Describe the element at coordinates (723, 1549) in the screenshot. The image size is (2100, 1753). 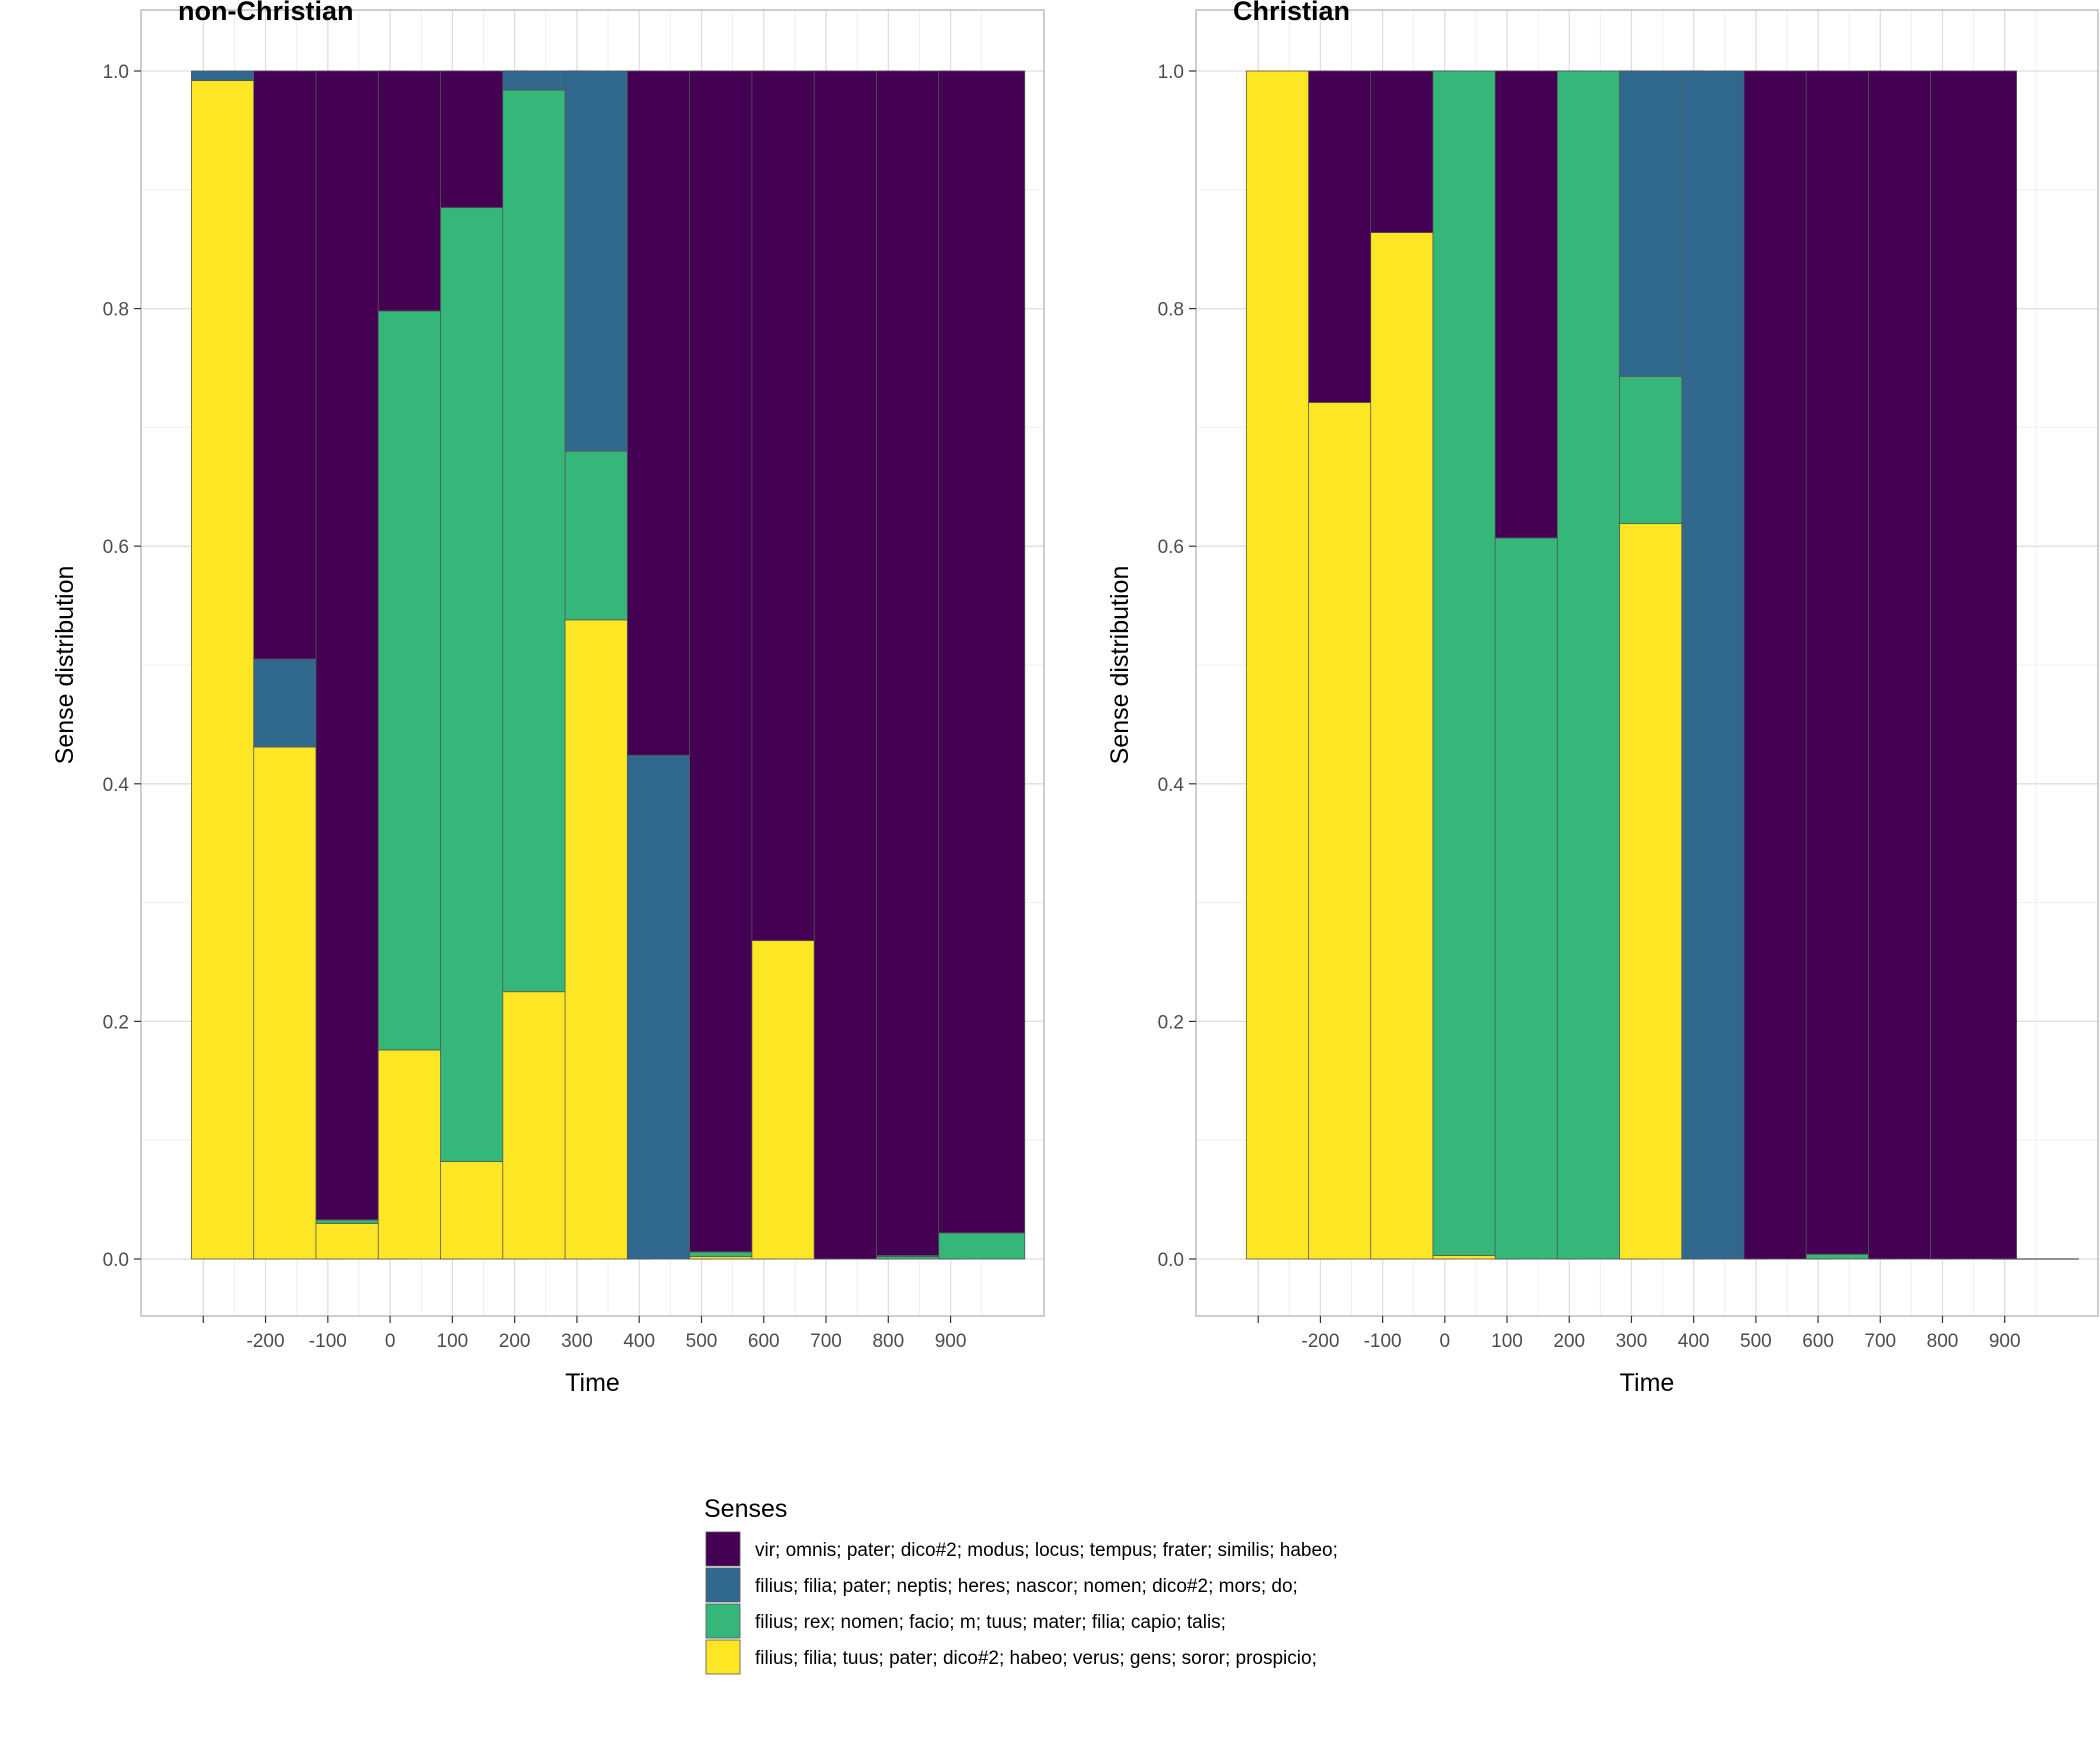
I see `legend-swatch-s1` at that location.